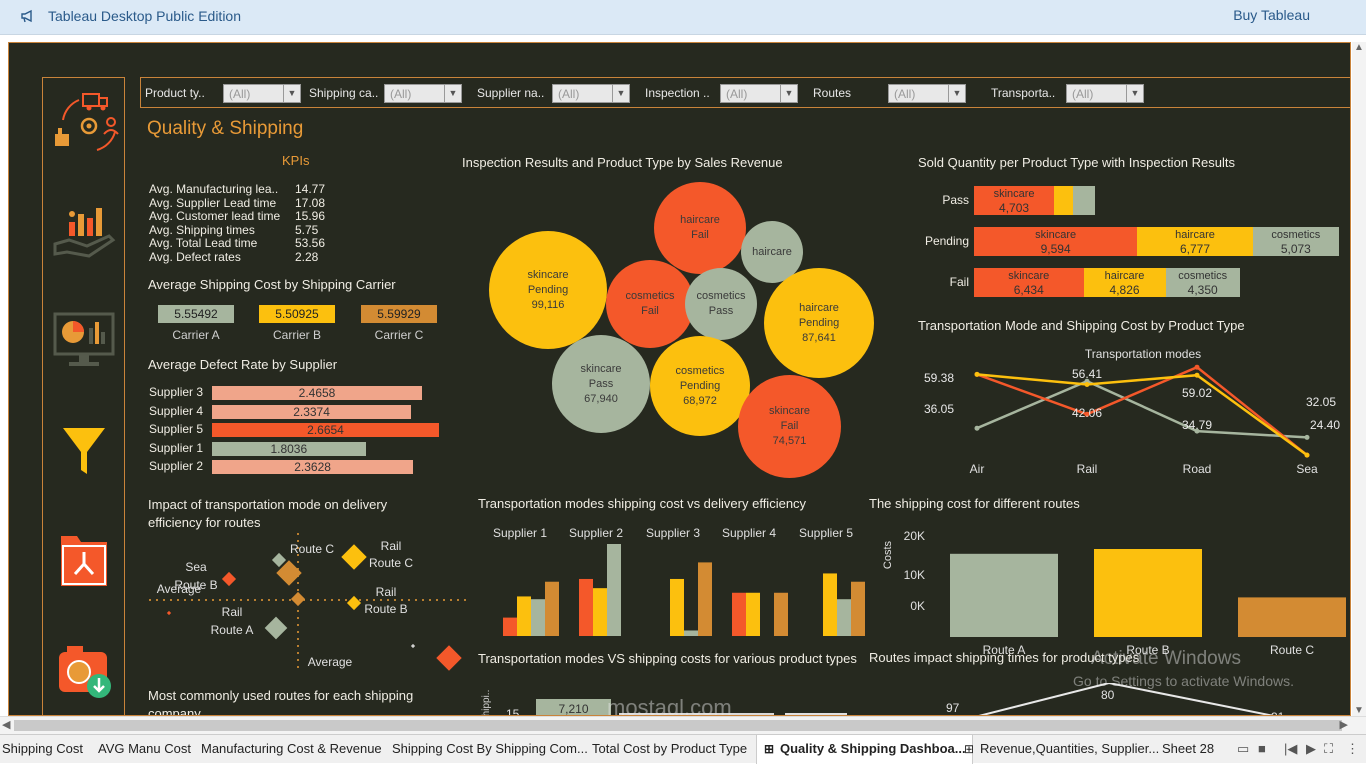 The width and height of the screenshot is (1366, 764). What do you see at coordinates (573, 707) in the screenshot?
I see `modes-costs-bar: 7,210` at bounding box center [573, 707].